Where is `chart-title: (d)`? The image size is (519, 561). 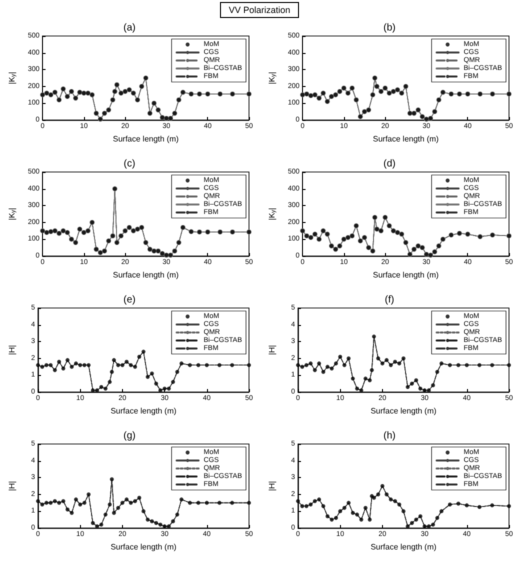
chart-title: (d) is located at coordinates (389, 164).